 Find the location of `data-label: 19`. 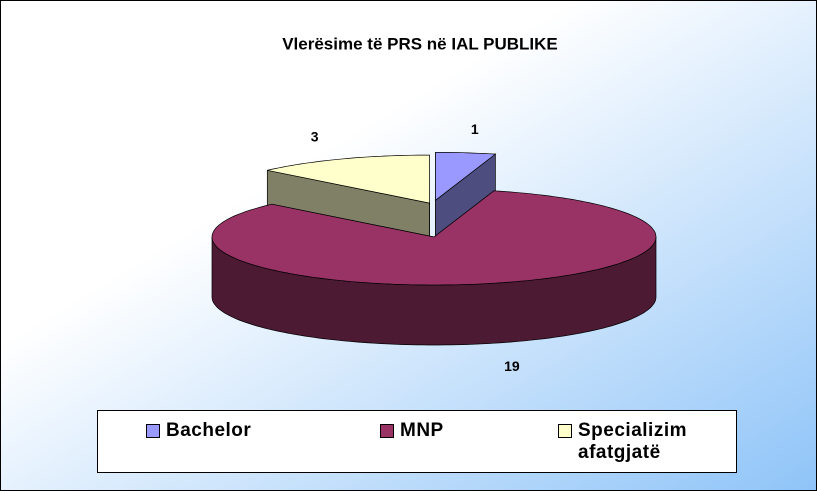

data-label: 19 is located at coordinates (512, 366).